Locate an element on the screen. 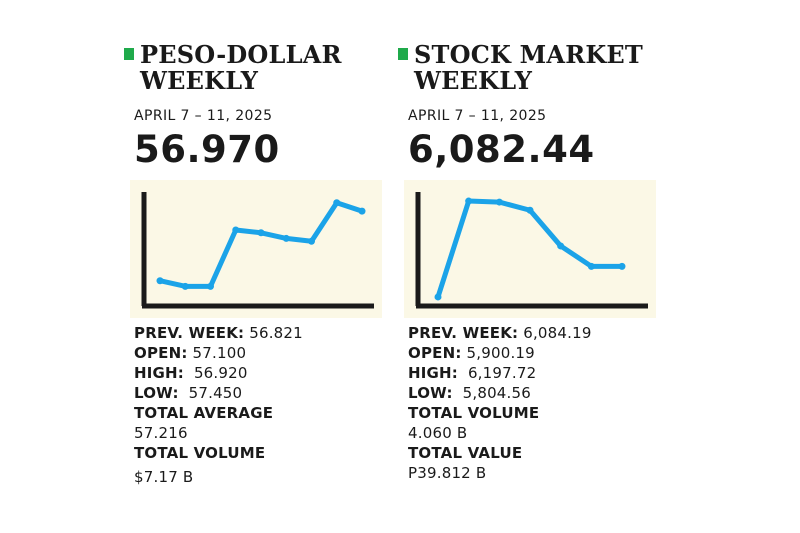  stock-chart is located at coordinates (530, 249).